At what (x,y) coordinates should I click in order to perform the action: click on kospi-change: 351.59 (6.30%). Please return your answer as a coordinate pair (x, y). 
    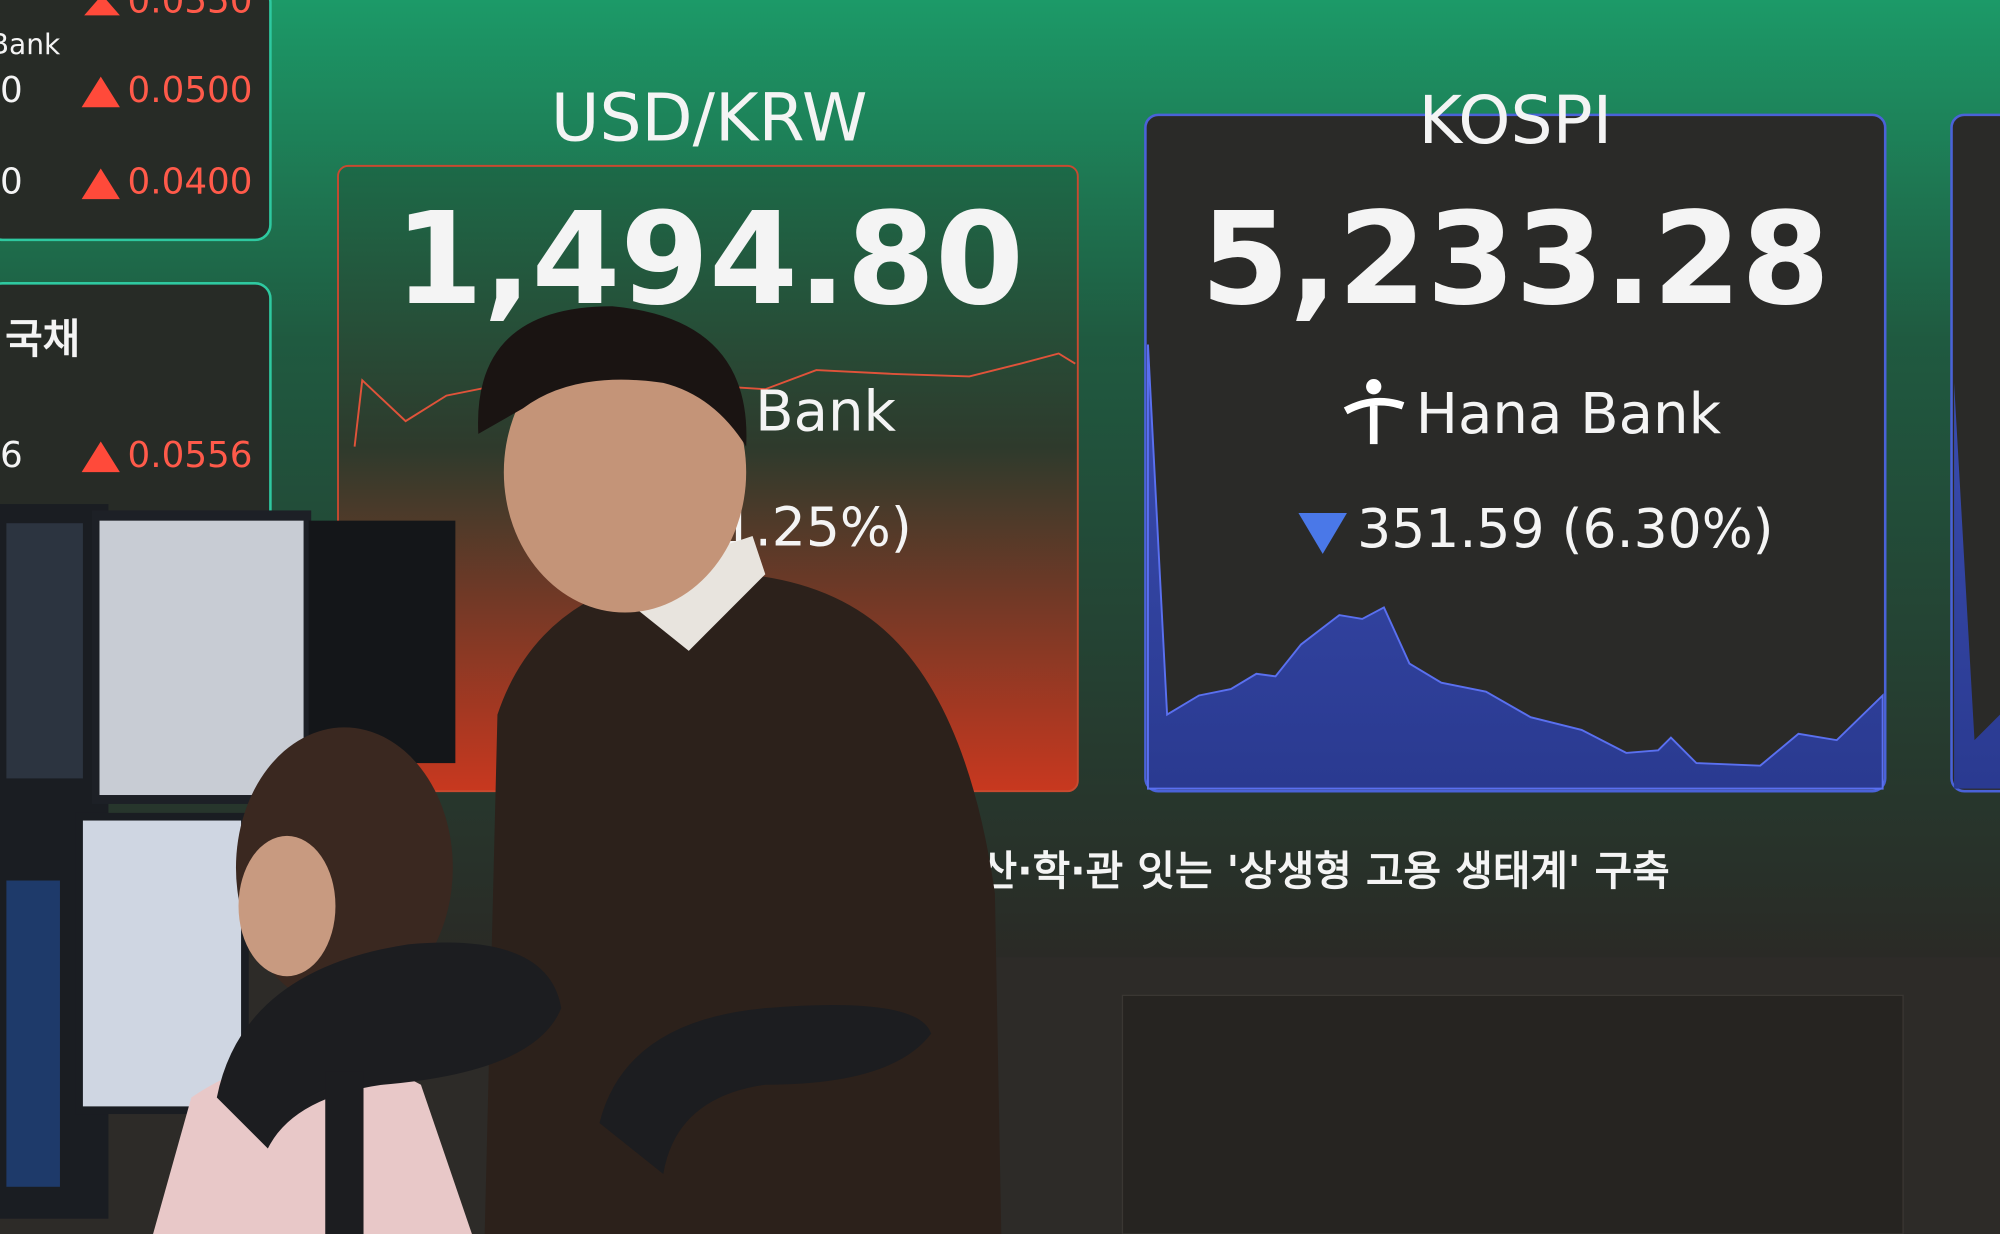
    Looking at the image, I should click on (1565, 528).